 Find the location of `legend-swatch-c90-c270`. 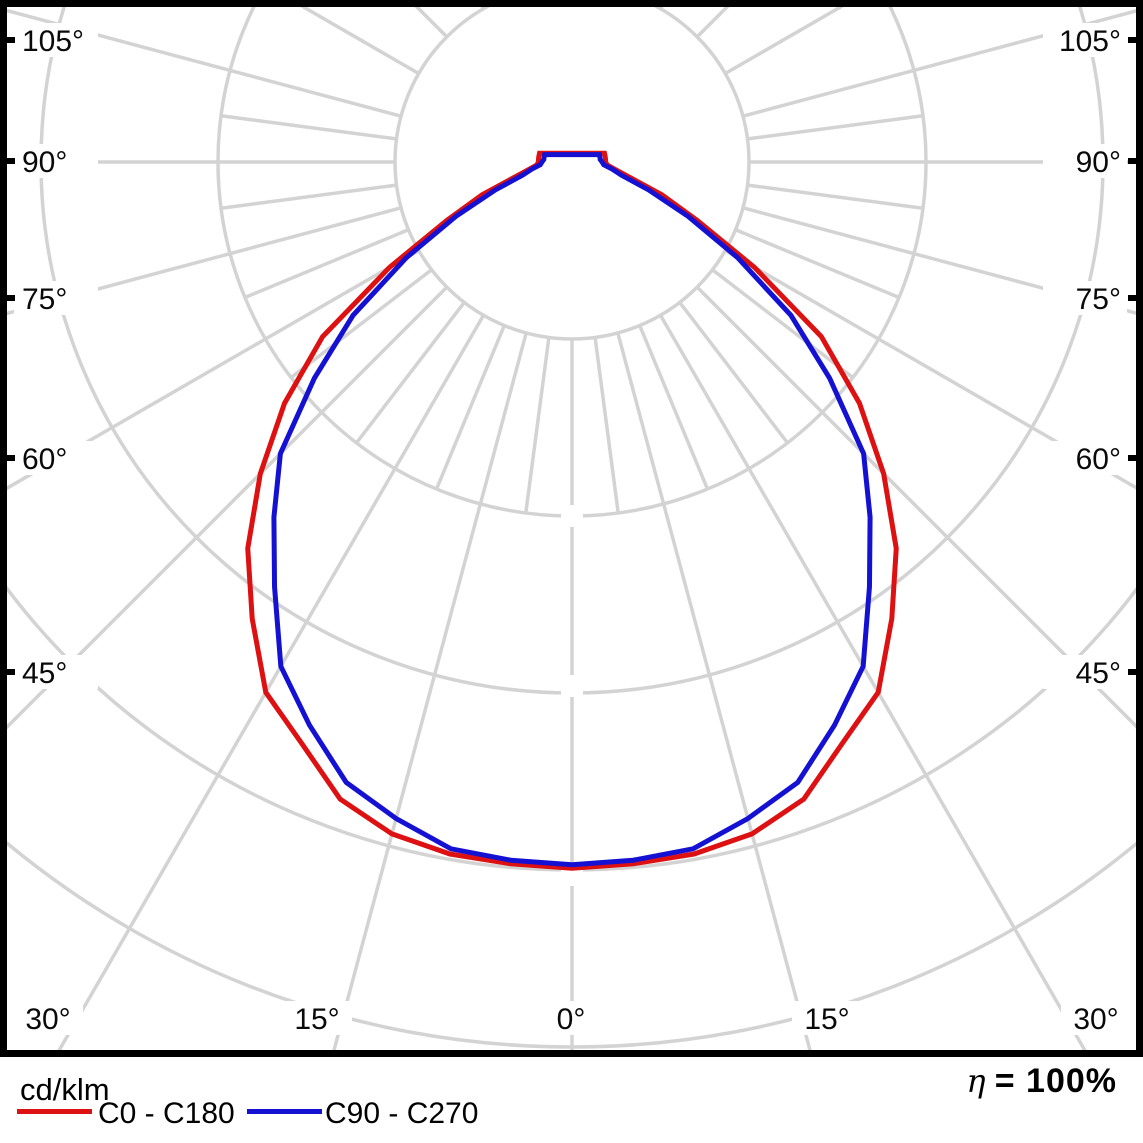

legend-swatch-c90-c270 is located at coordinates (284, 1111).